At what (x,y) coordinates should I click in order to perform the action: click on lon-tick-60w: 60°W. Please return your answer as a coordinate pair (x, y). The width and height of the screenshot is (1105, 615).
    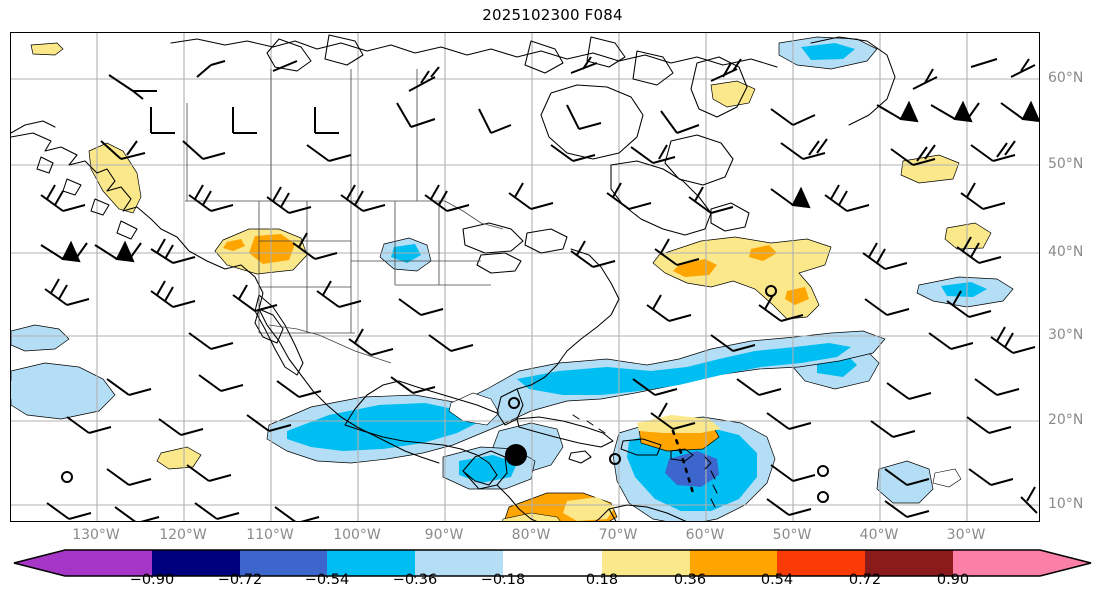
    Looking at the image, I should click on (705, 535).